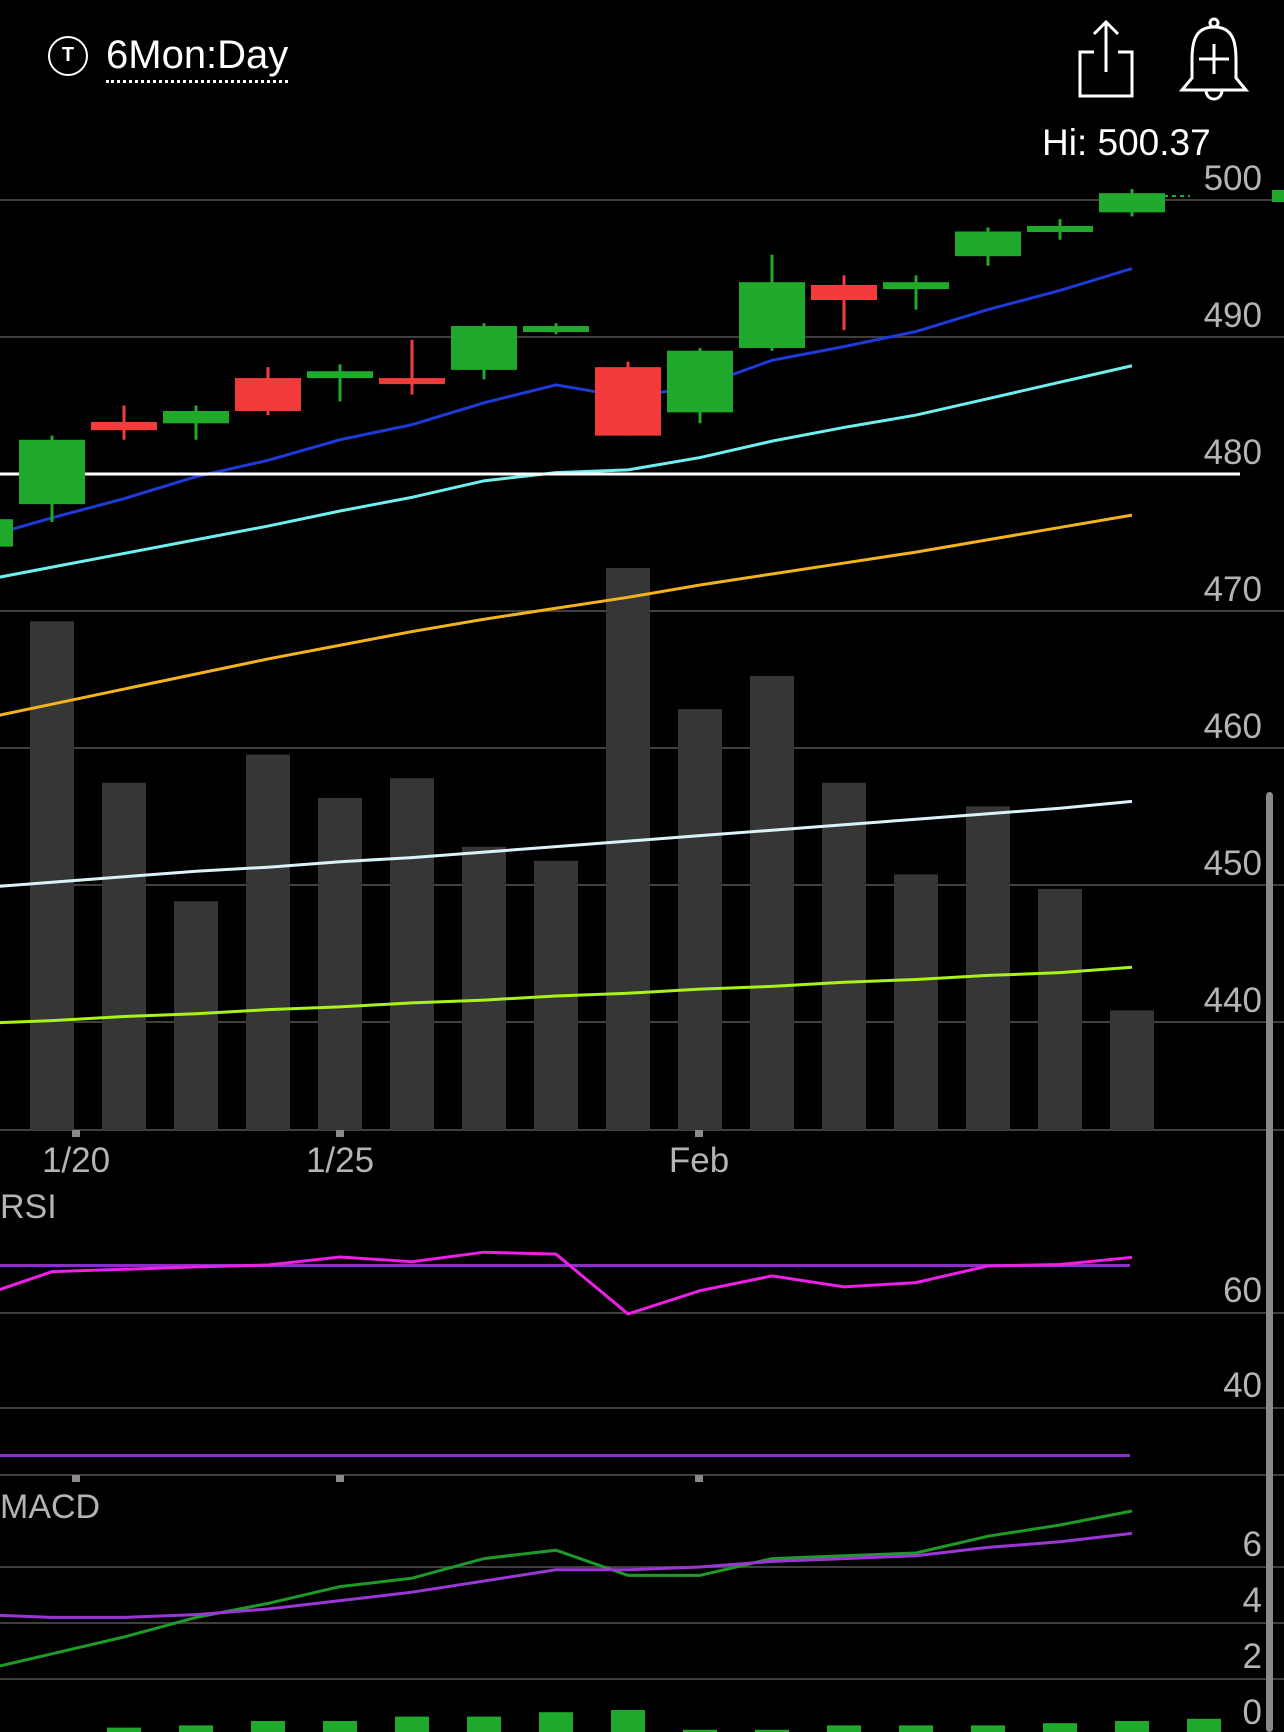 This screenshot has width=1284, height=1732. Describe the element at coordinates (1269, 1262) in the screenshot. I see `vertical-scrollbar` at that location.